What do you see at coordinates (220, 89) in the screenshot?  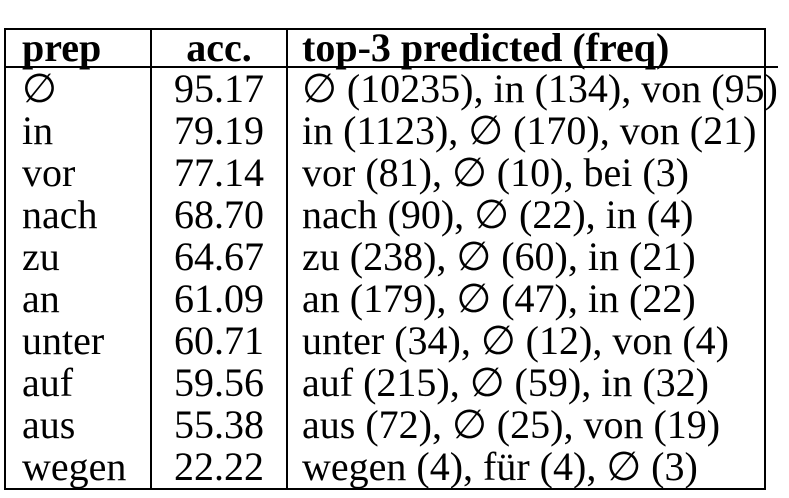 I see `cell-acc: 95.17` at bounding box center [220, 89].